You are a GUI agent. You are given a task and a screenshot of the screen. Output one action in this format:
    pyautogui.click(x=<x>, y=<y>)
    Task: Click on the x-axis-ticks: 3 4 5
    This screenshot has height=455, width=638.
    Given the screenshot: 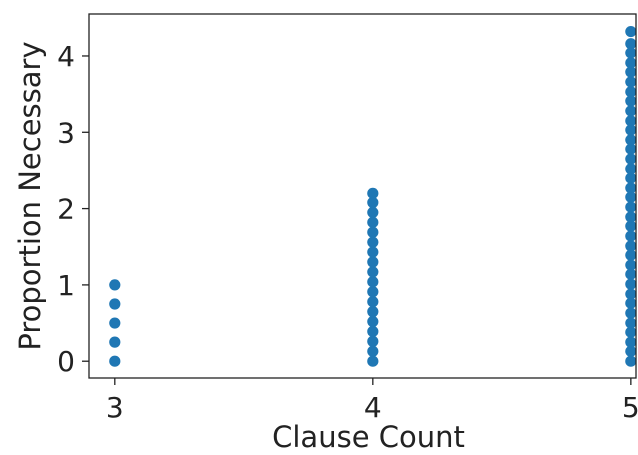 What is the action you would take?
    pyautogui.click(x=372, y=401)
    